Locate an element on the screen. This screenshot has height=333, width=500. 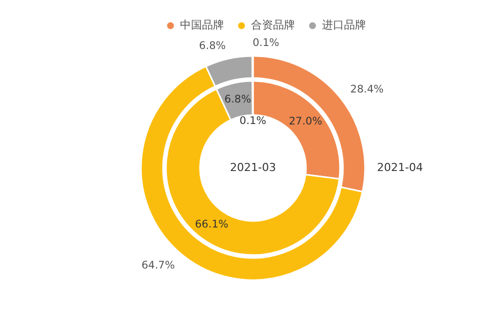
data-label: 28.4% is located at coordinates (367, 90).